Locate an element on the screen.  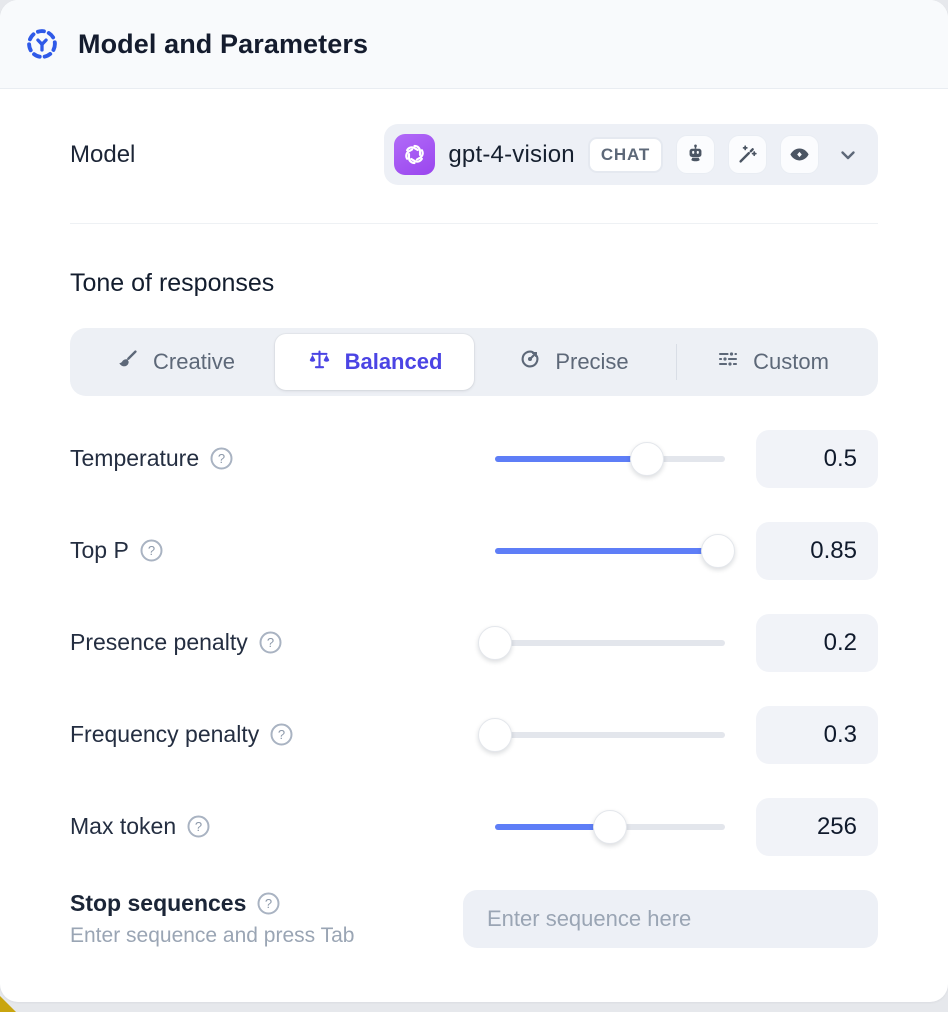
stop-sequences-hint: Enter sequence and press Tab is located at coordinates (212, 935).